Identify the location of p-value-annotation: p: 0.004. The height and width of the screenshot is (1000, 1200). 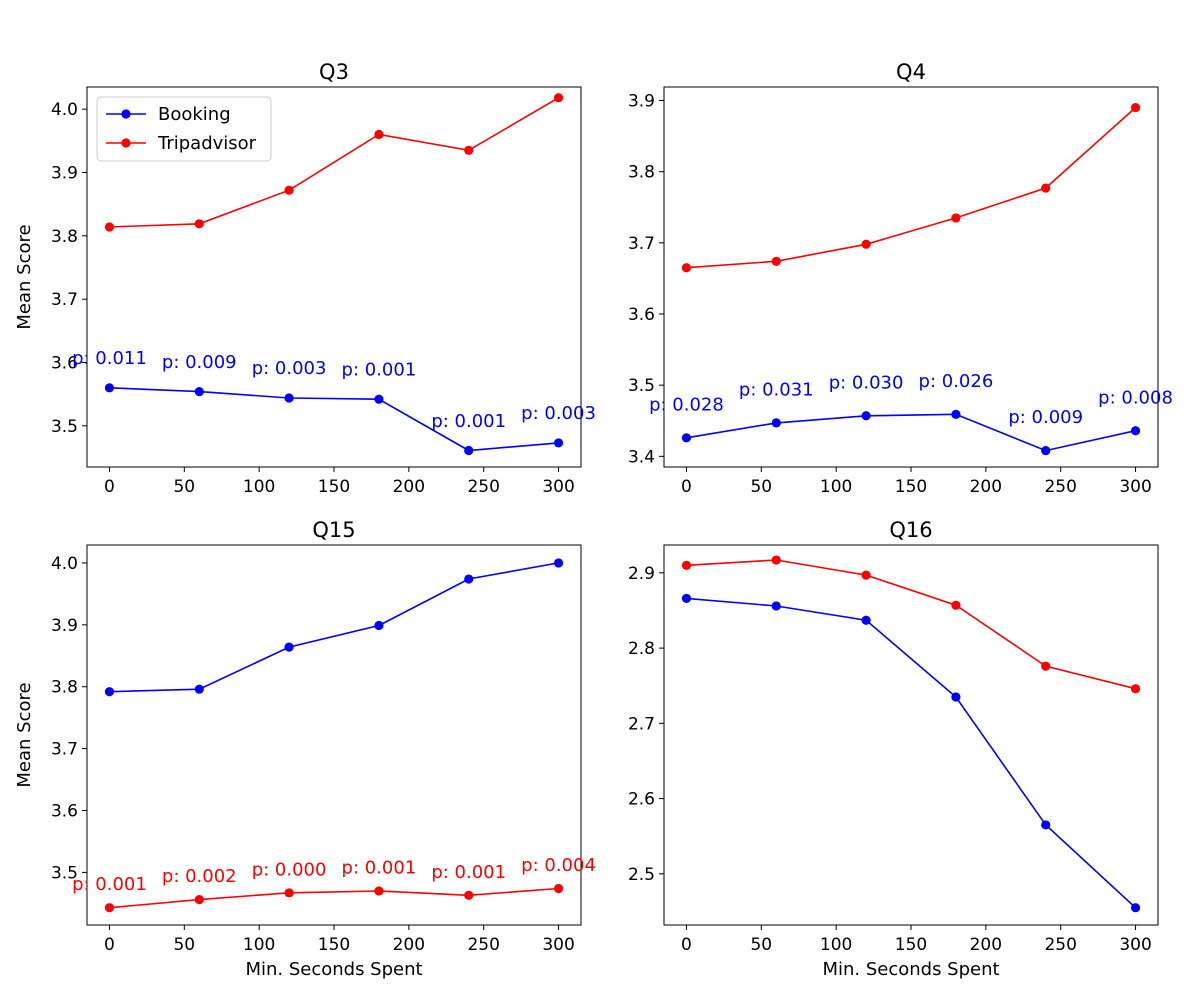
(558, 865).